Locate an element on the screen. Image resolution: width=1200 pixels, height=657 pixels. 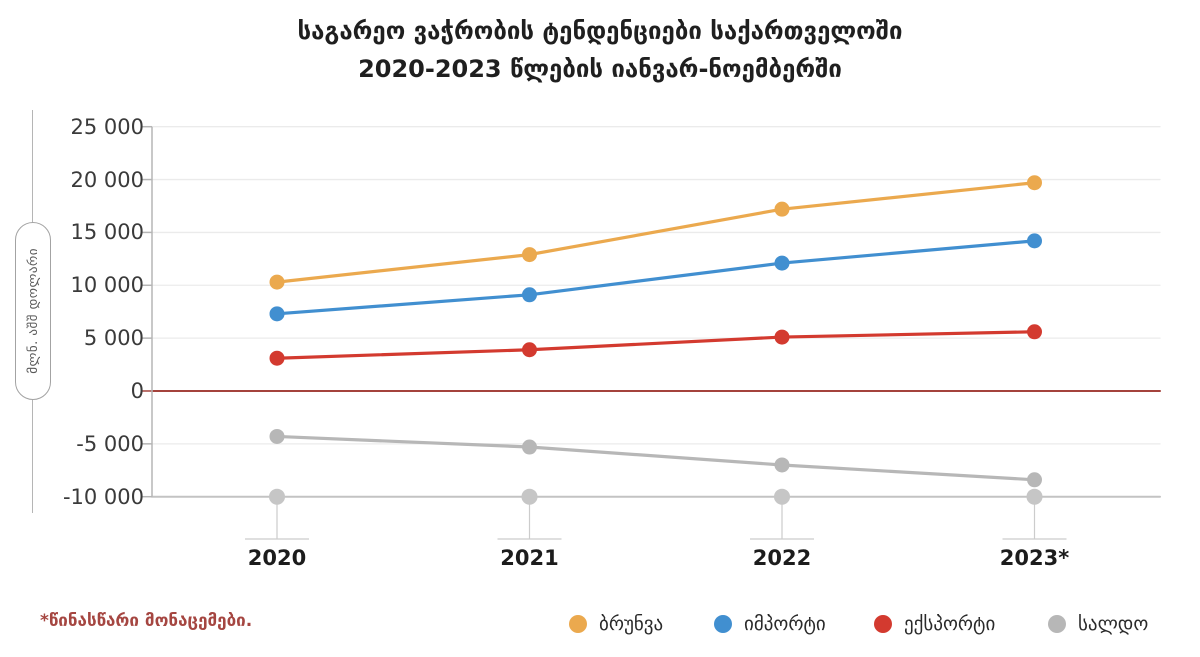
y-axis-unit-pill: მლნ. აშშ დოლარი is located at coordinates (33, 311).